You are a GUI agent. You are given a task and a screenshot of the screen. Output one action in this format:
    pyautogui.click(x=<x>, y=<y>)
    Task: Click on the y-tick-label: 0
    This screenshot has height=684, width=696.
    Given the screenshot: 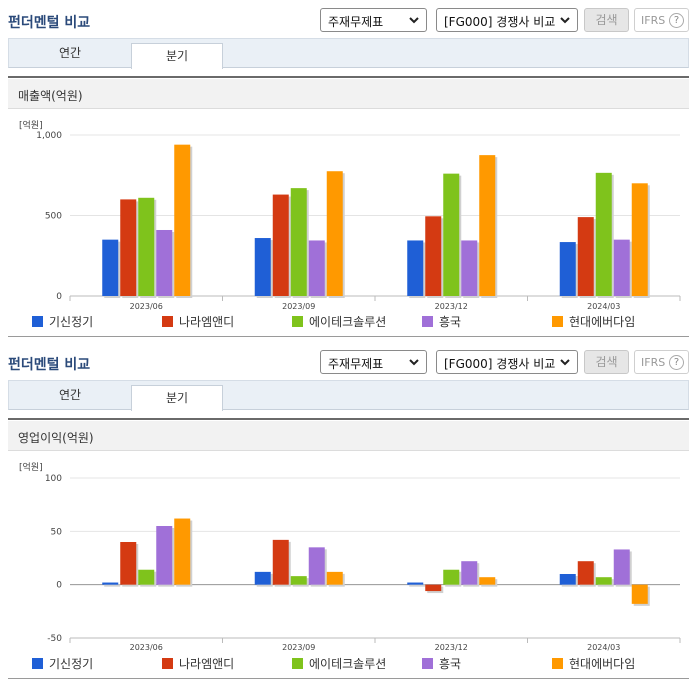 What is the action you would take?
    pyautogui.click(x=59, y=586)
    